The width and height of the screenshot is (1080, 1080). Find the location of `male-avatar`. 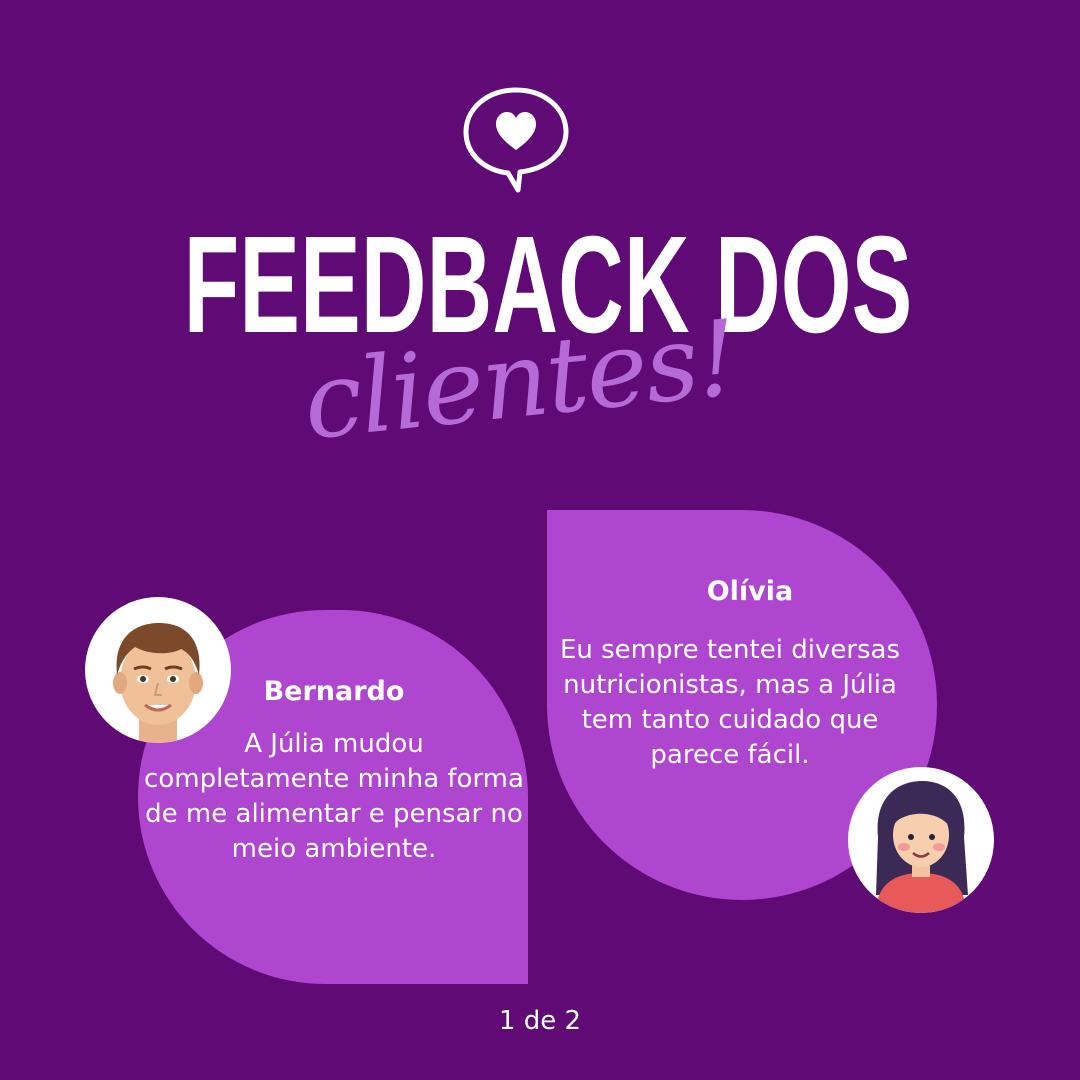

male-avatar is located at coordinates (158, 670).